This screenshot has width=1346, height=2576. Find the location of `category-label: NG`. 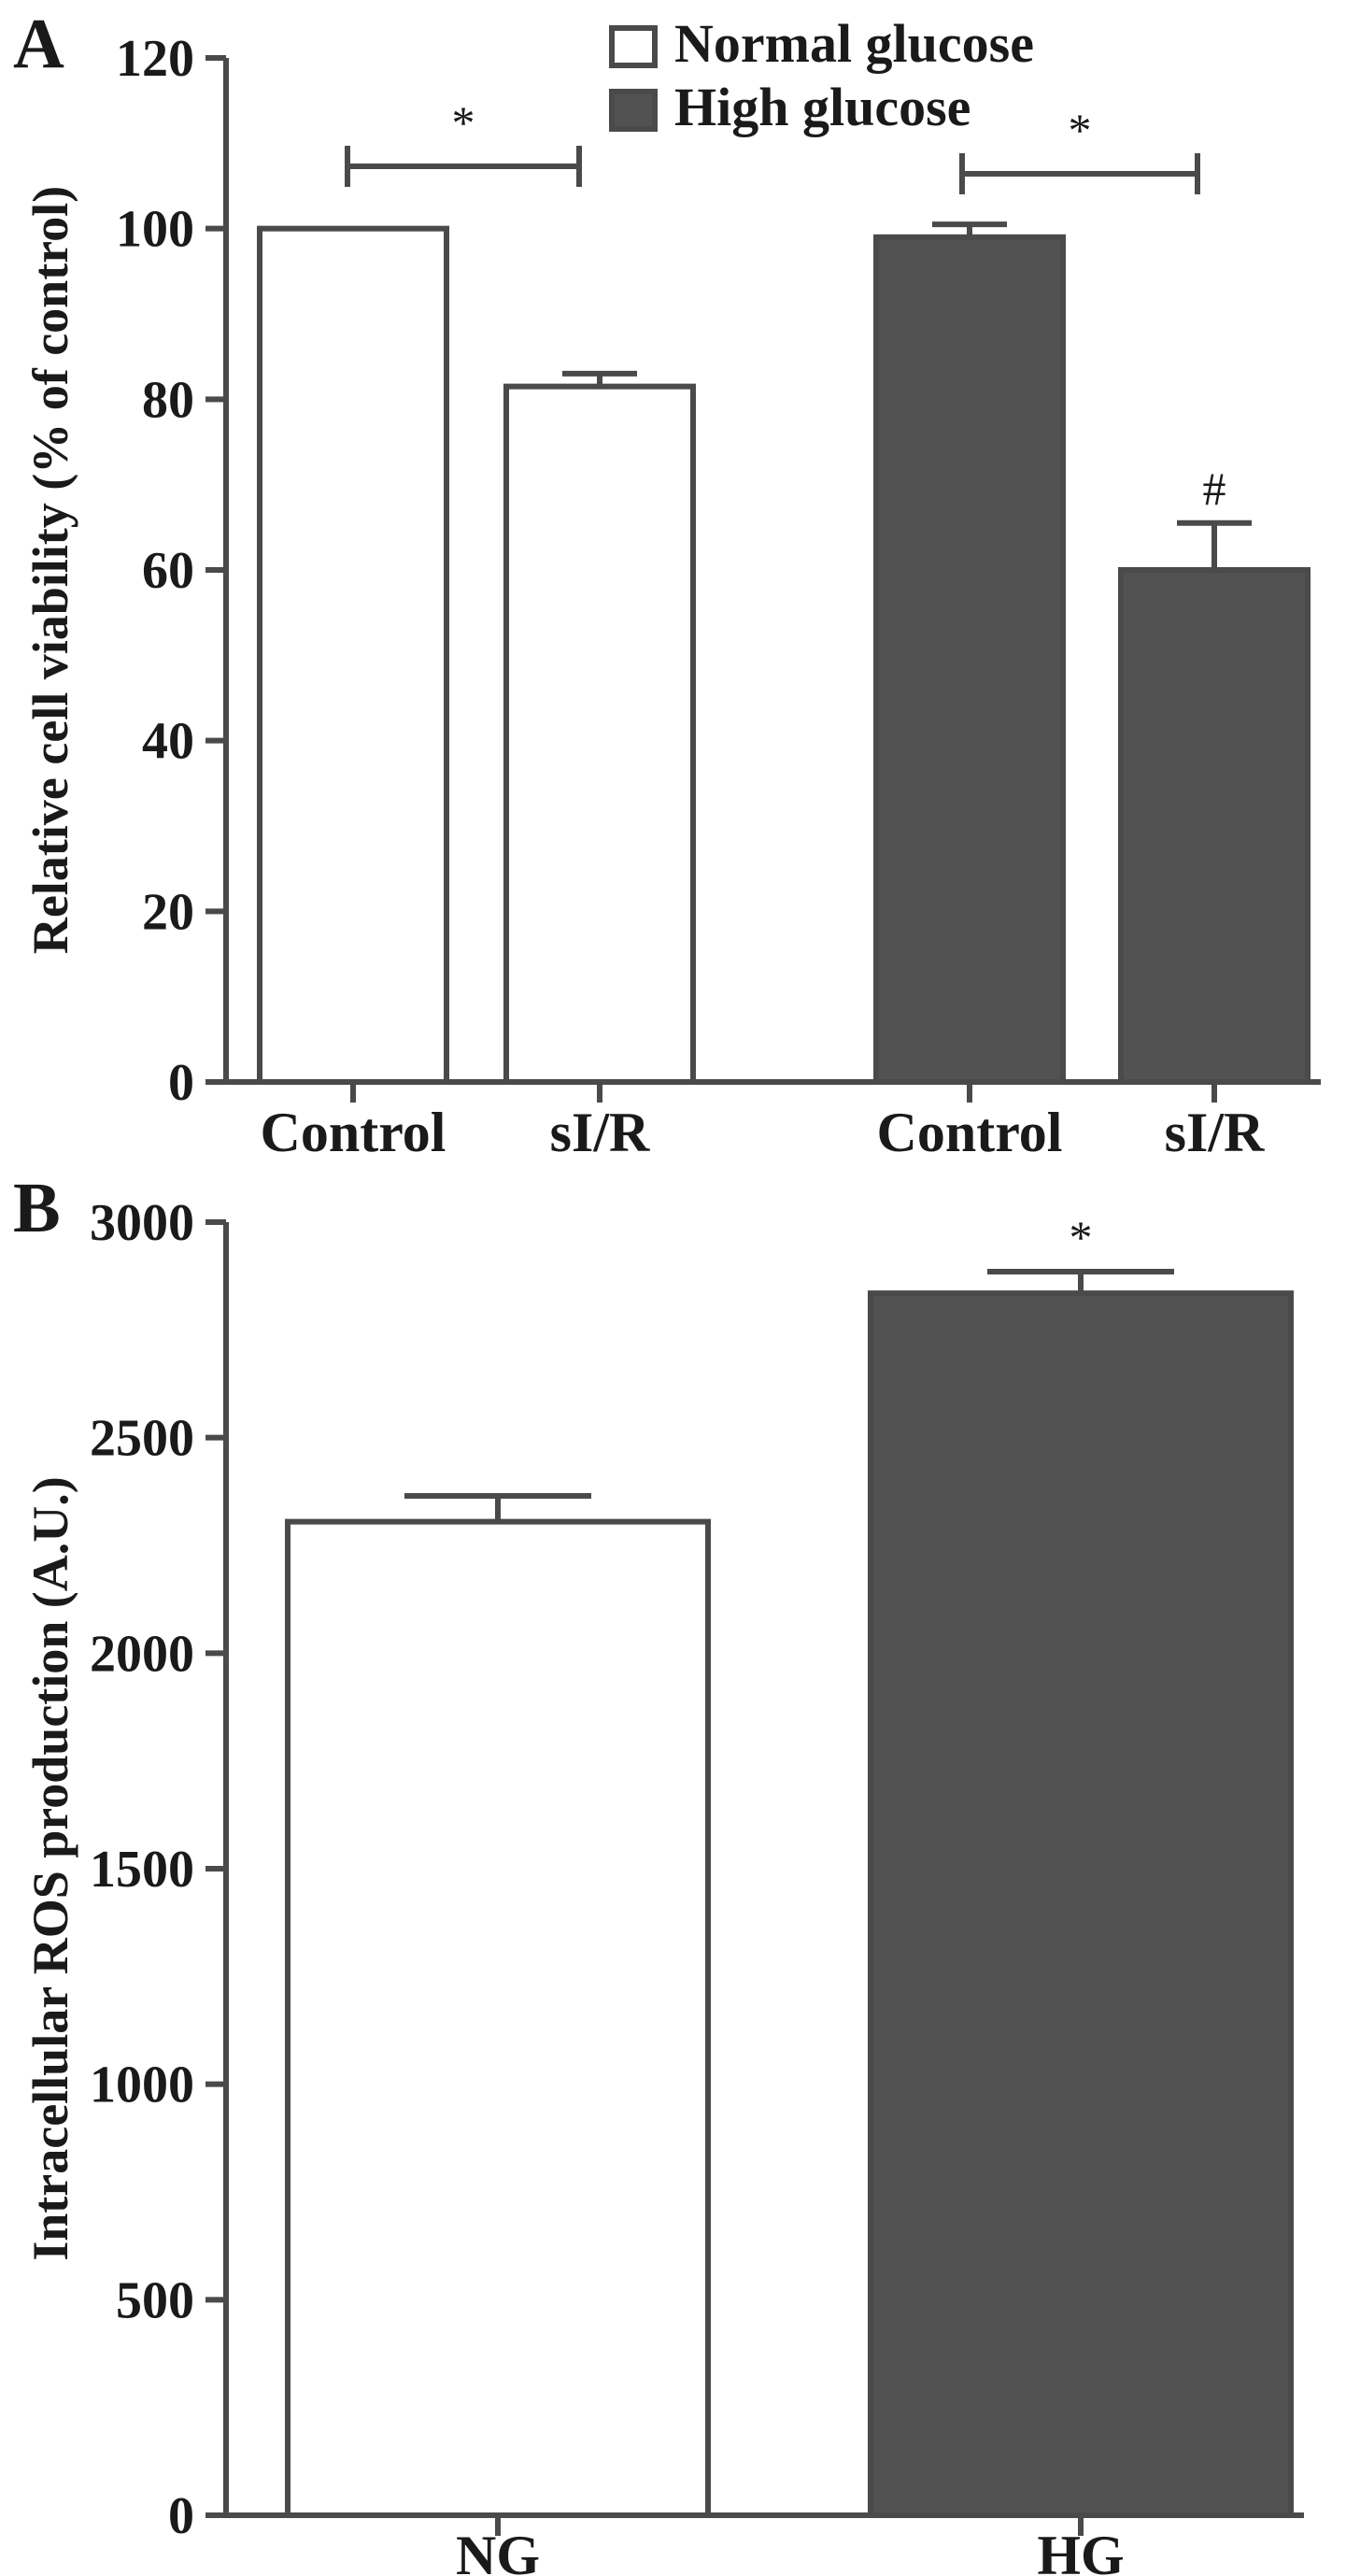

category-label: NG is located at coordinates (498, 2551).